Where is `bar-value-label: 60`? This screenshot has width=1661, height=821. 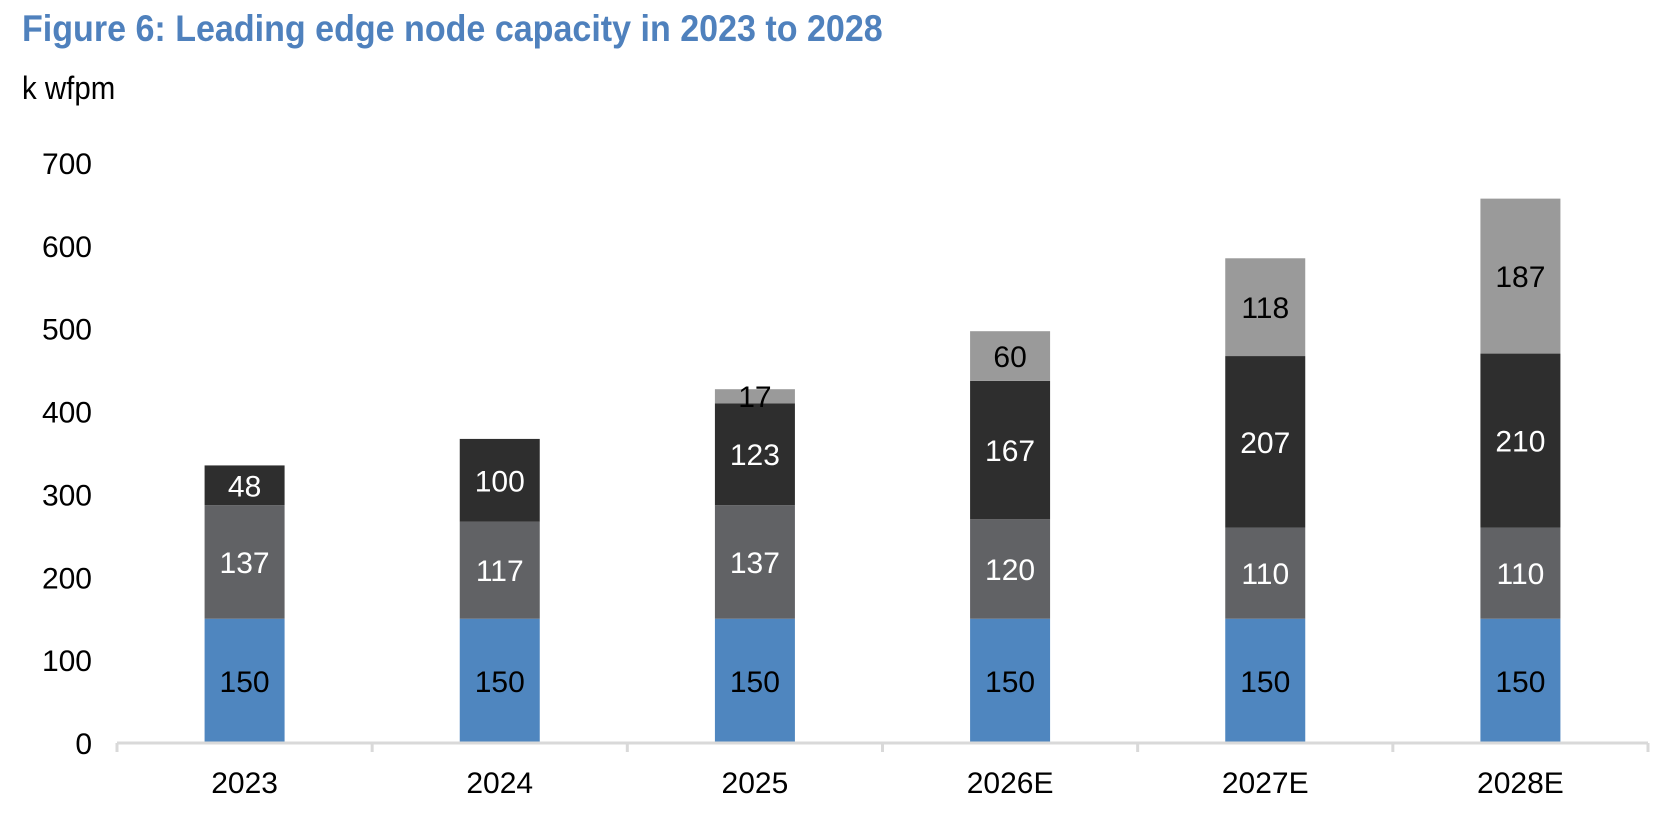
bar-value-label: 60 is located at coordinates (1009, 357).